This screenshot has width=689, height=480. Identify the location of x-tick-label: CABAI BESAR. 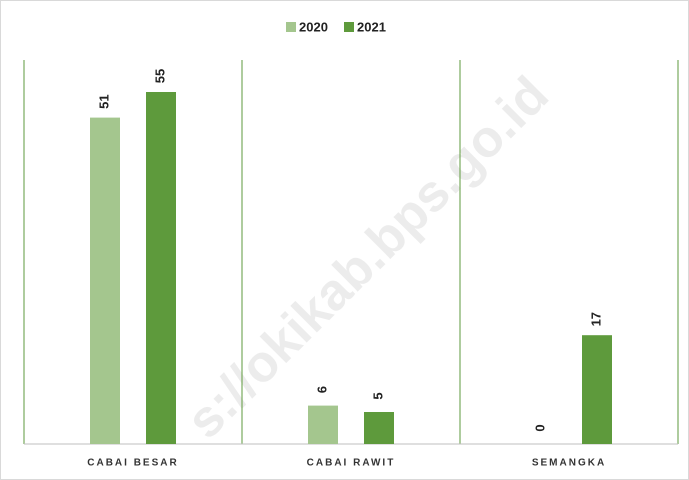
(132, 463).